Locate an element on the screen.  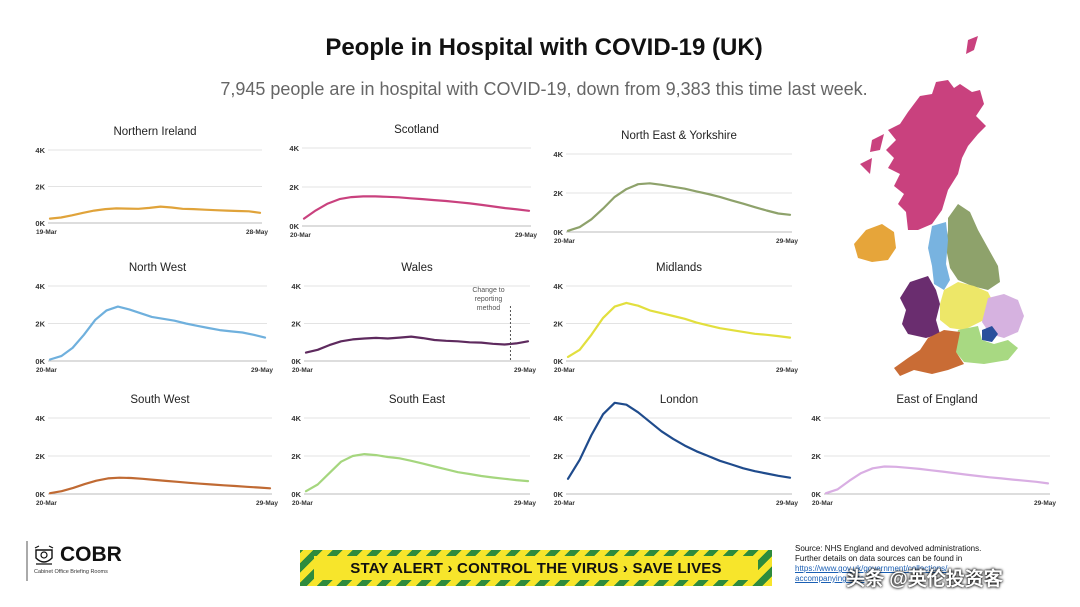
panel-title: Midlands is located at coordinates (679, 268).